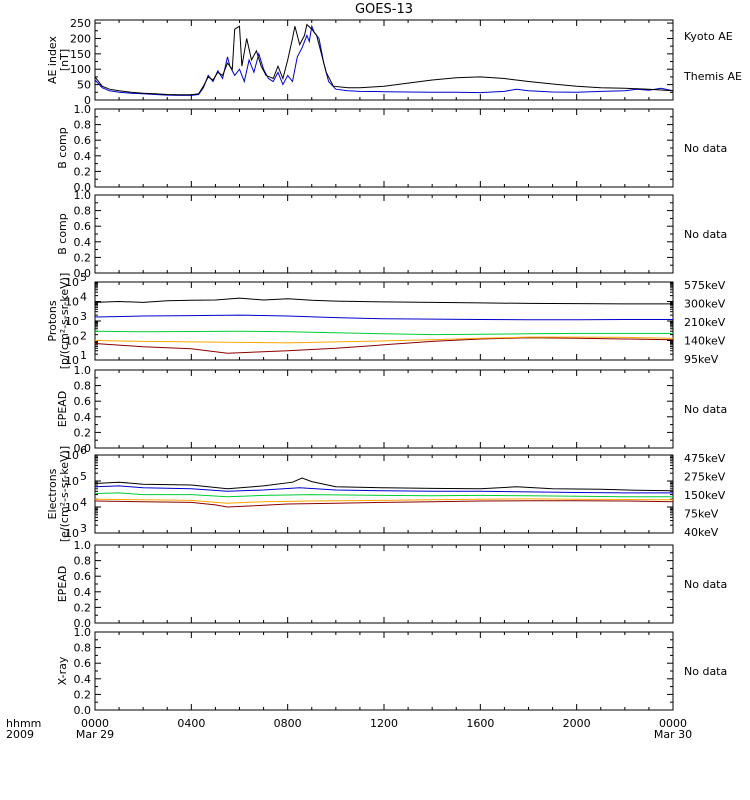  Describe the element at coordinates (191, 723) in the screenshot. I see `time-tick-label: 0400` at that location.